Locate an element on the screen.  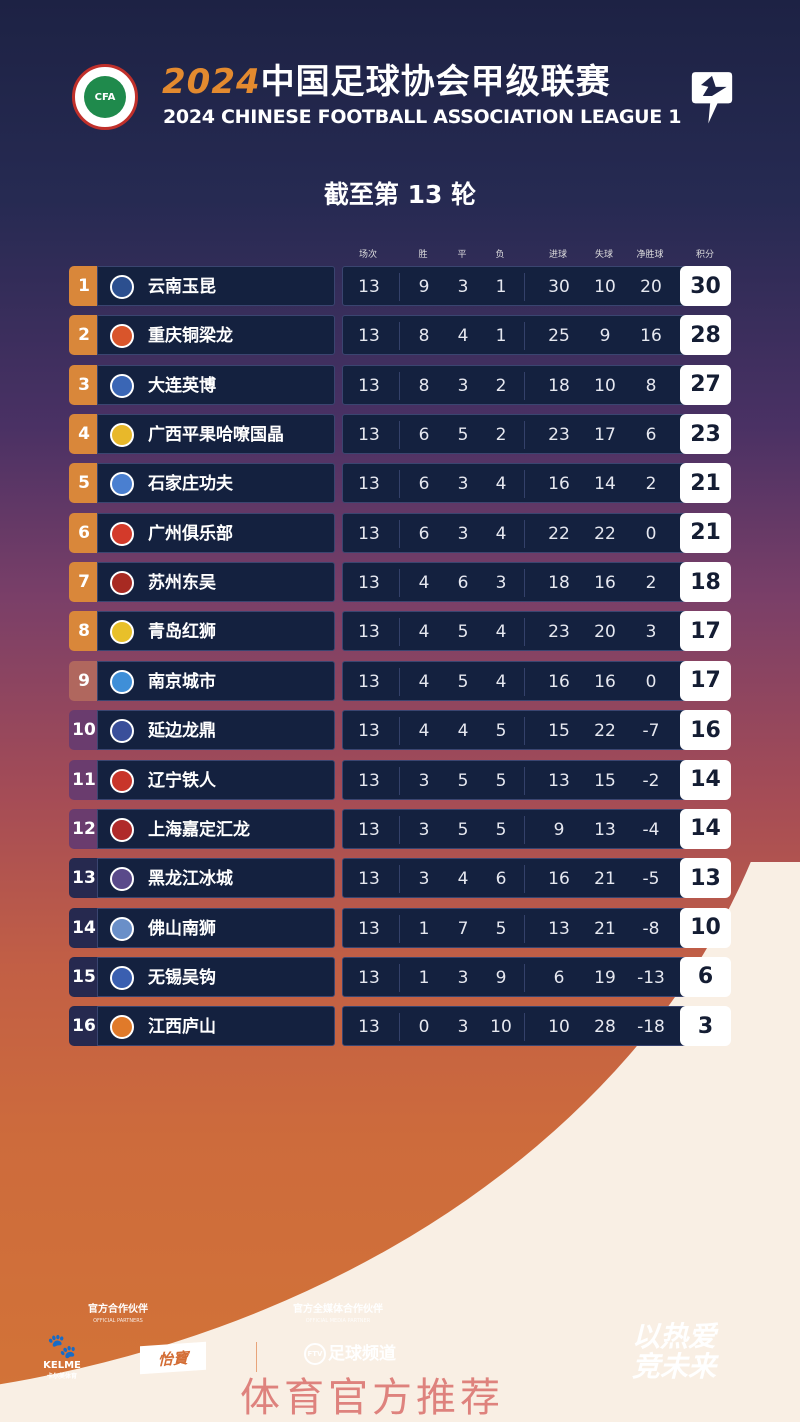
yibao-logo: 怡寶 is located at coordinates (173, 1358).